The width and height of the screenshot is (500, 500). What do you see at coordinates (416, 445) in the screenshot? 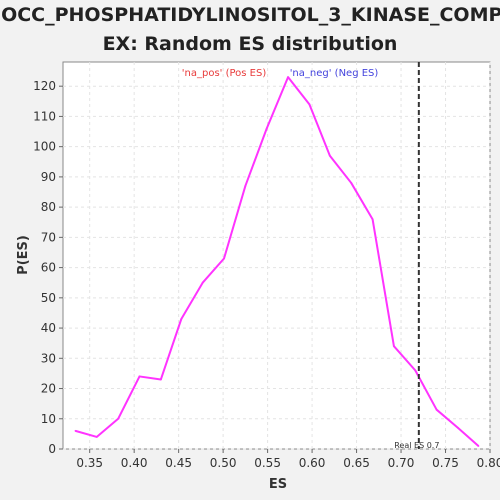
I see `real-es-label: Real ES 0.7` at bounding box center [416, 445].